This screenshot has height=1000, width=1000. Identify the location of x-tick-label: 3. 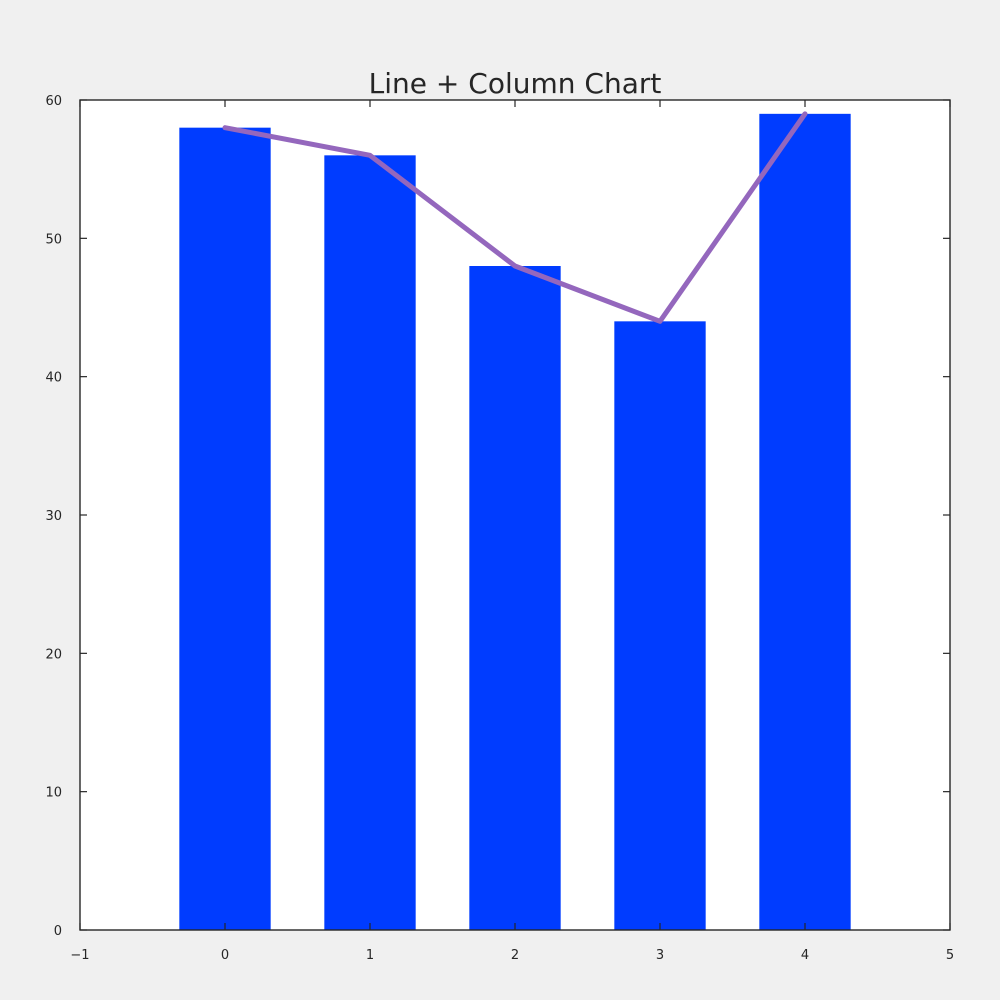
(660, 955).